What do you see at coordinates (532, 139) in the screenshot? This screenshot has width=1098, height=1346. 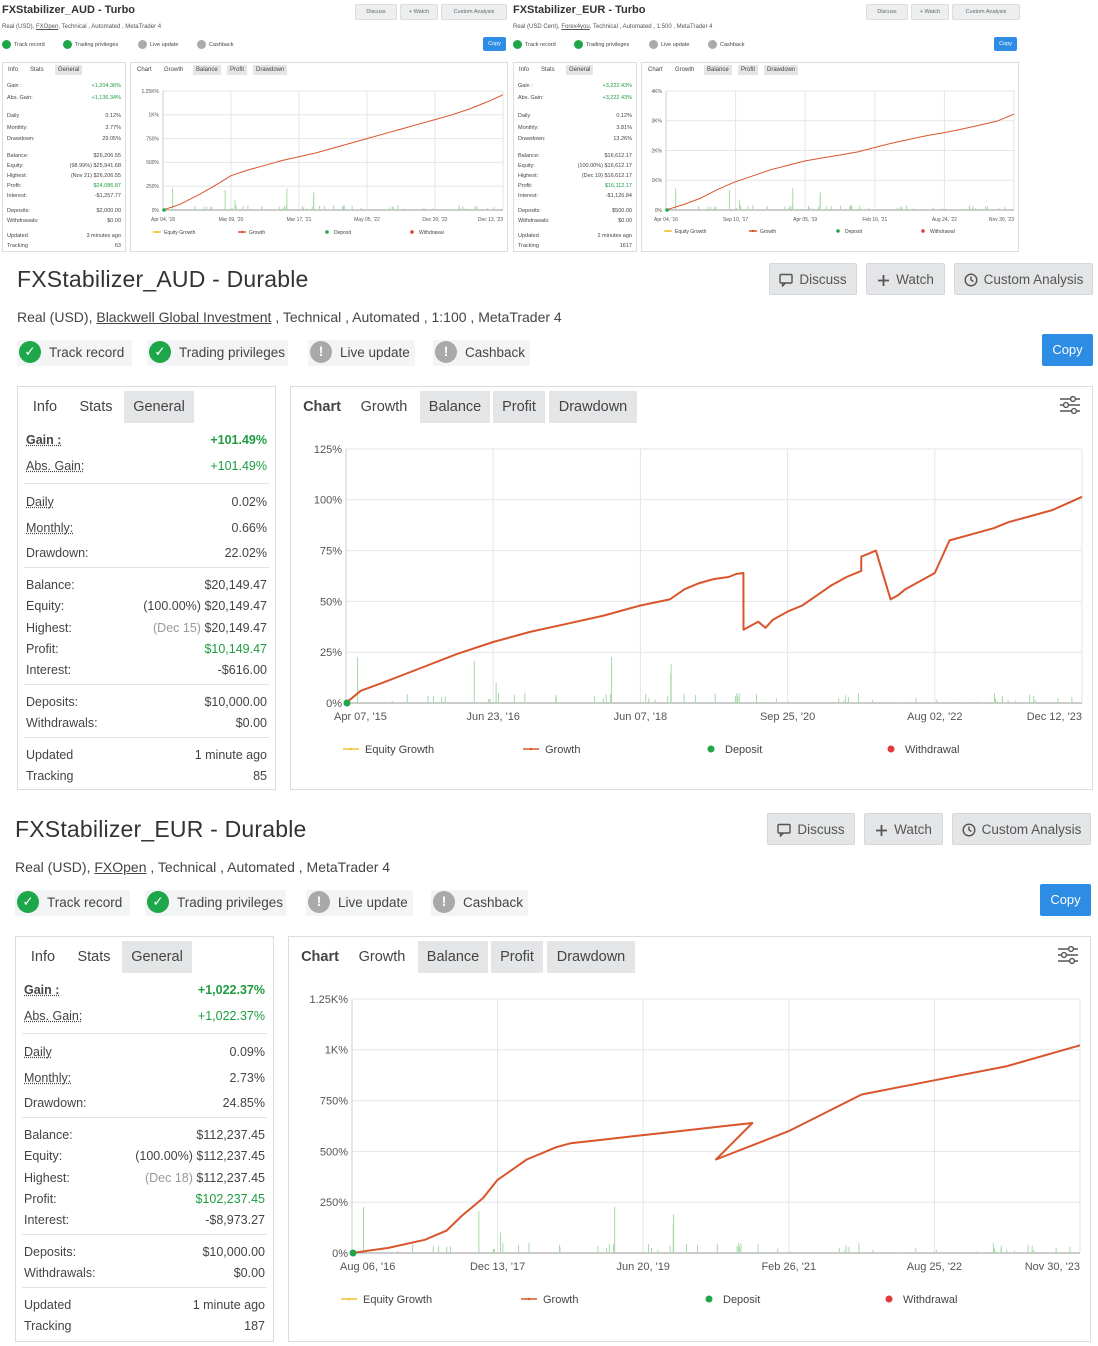 I see `thumb-stat-label: Drawdown:` at bounding box center [532, 139].